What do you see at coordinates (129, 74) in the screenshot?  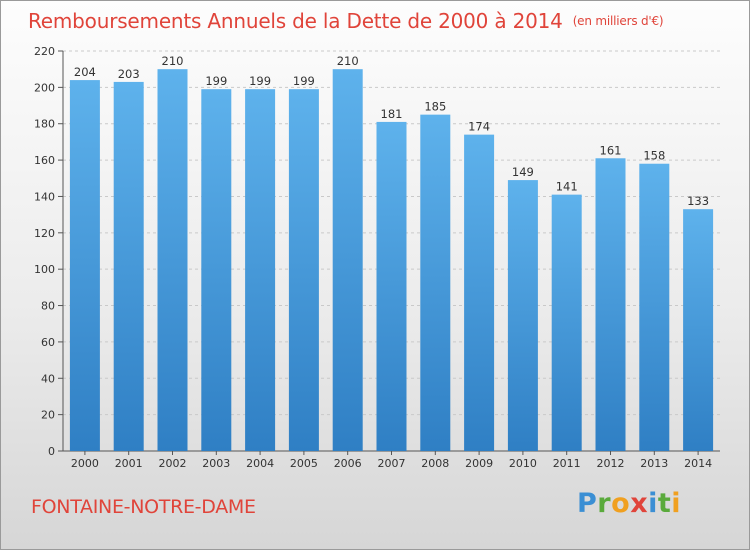 I see `data-label-2001: 203` at bounding box center [129, 74].